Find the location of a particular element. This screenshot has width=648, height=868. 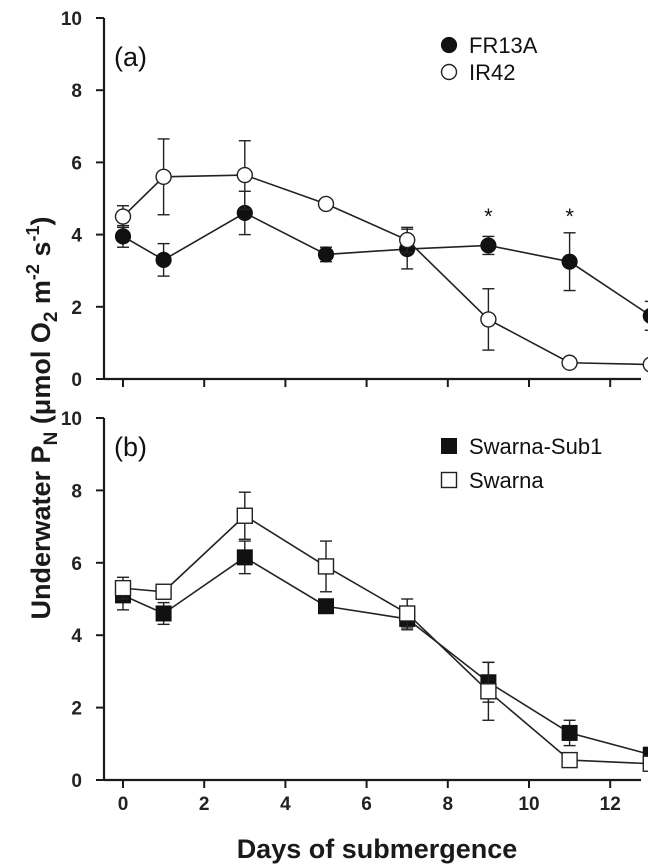

y-title-sup-s1: -1 is located at coordinates (33, 234).